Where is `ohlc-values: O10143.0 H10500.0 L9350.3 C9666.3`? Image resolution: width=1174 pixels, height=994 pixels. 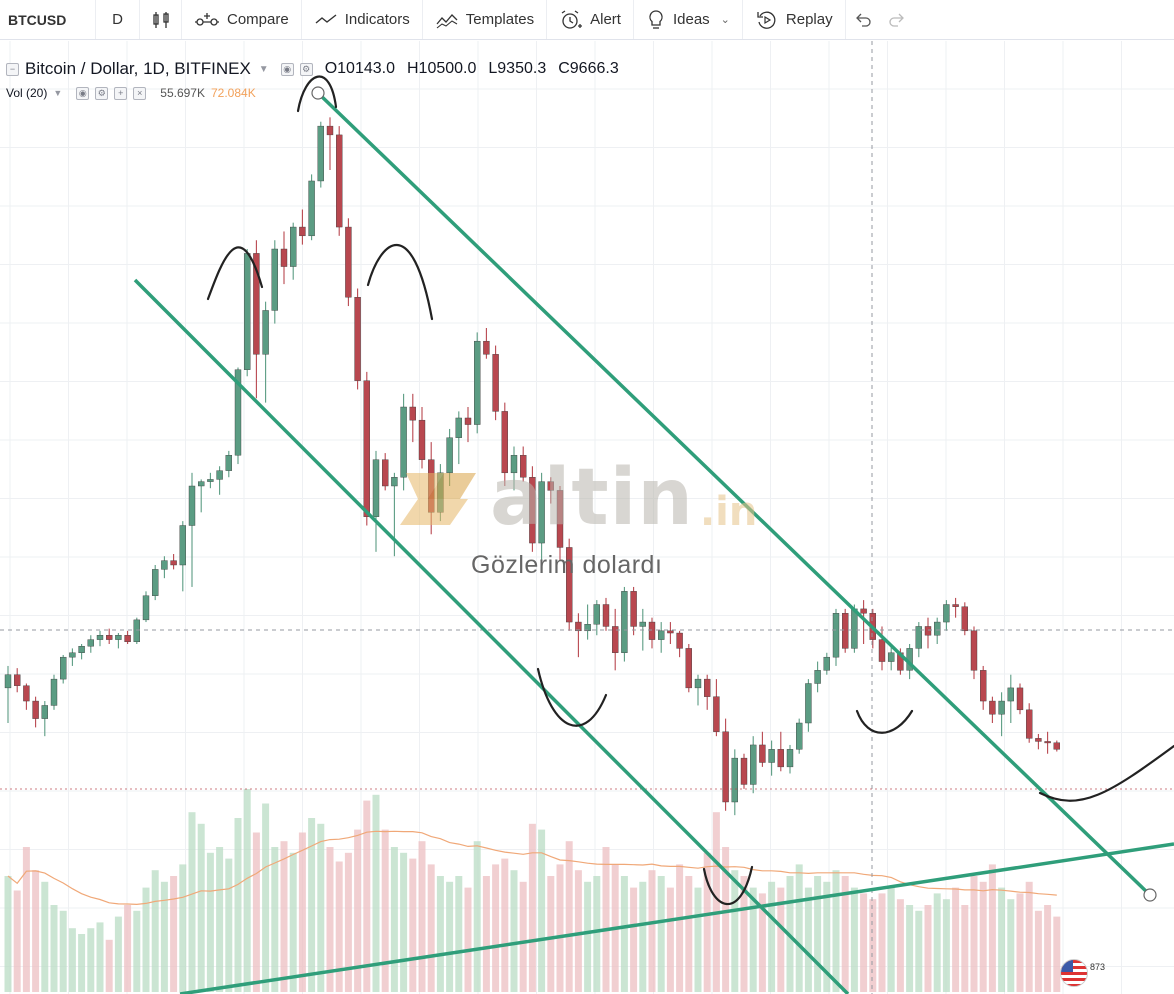 ohlc-values: O10143.0 H10500.0 L9350.3 C9666.3 is located at coordinates (472, 69).